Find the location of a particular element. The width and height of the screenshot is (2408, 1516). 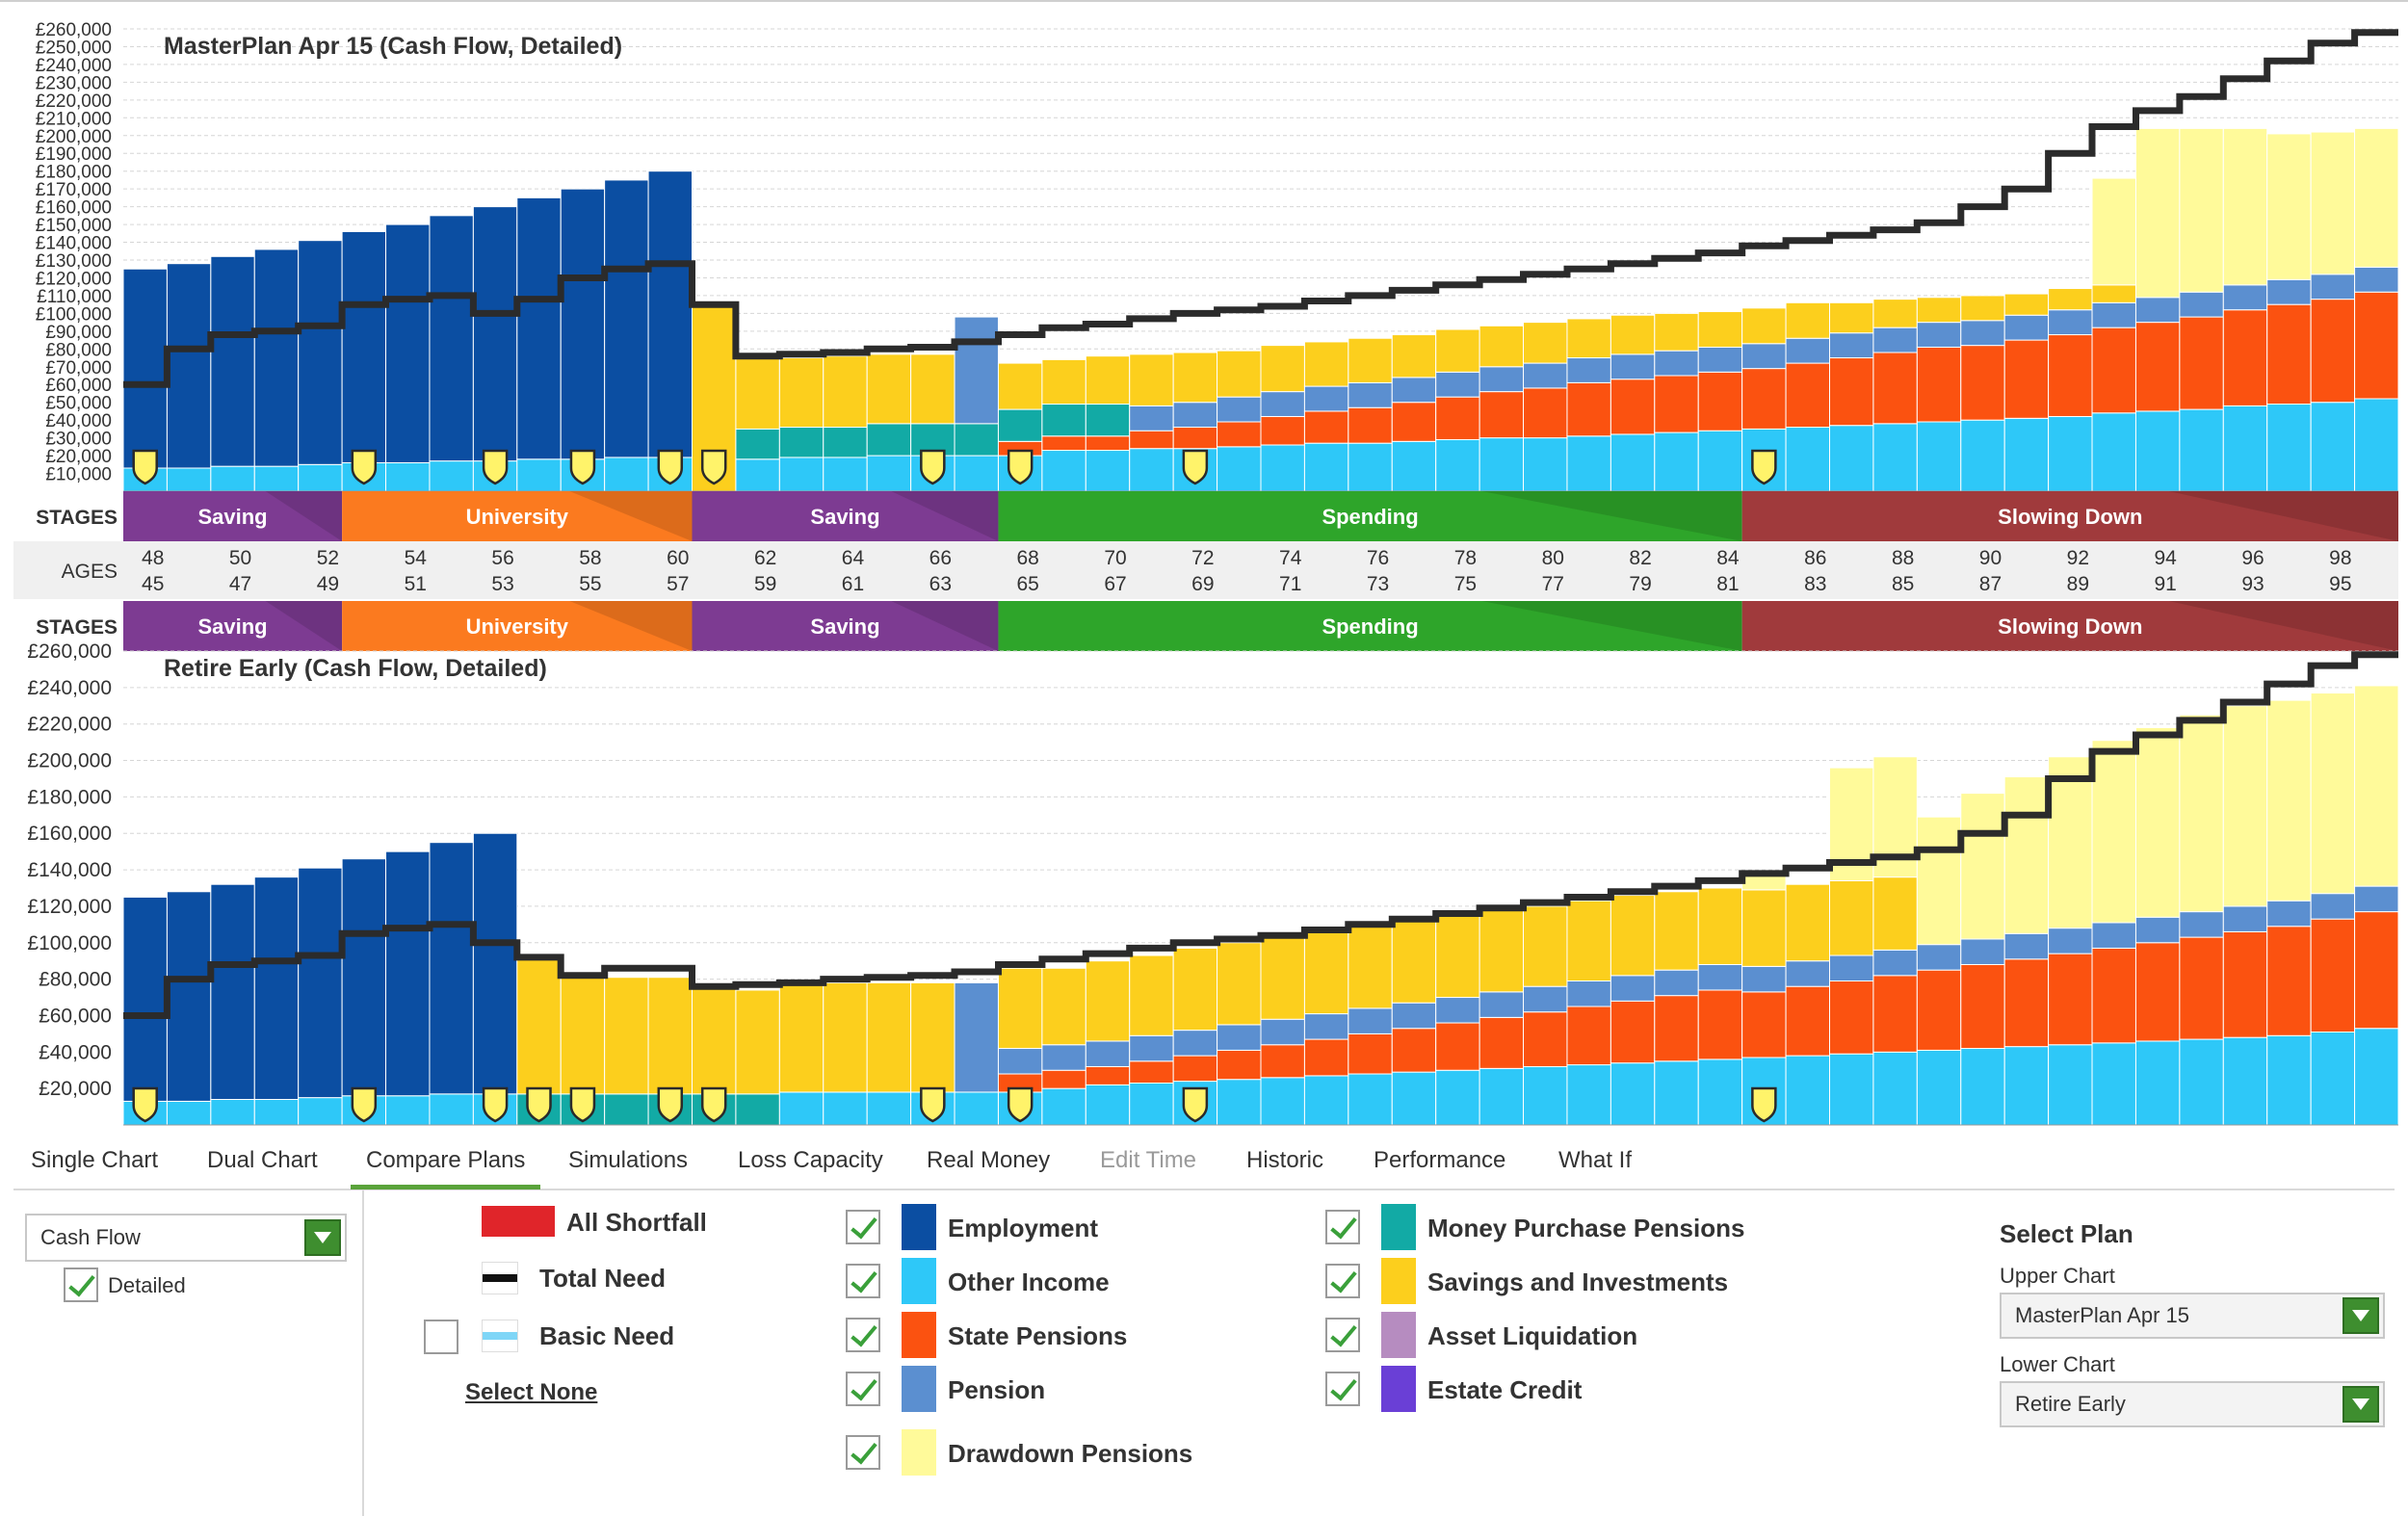

tab-edit-time: Edit Time is located at coordinates (1148, 1160).